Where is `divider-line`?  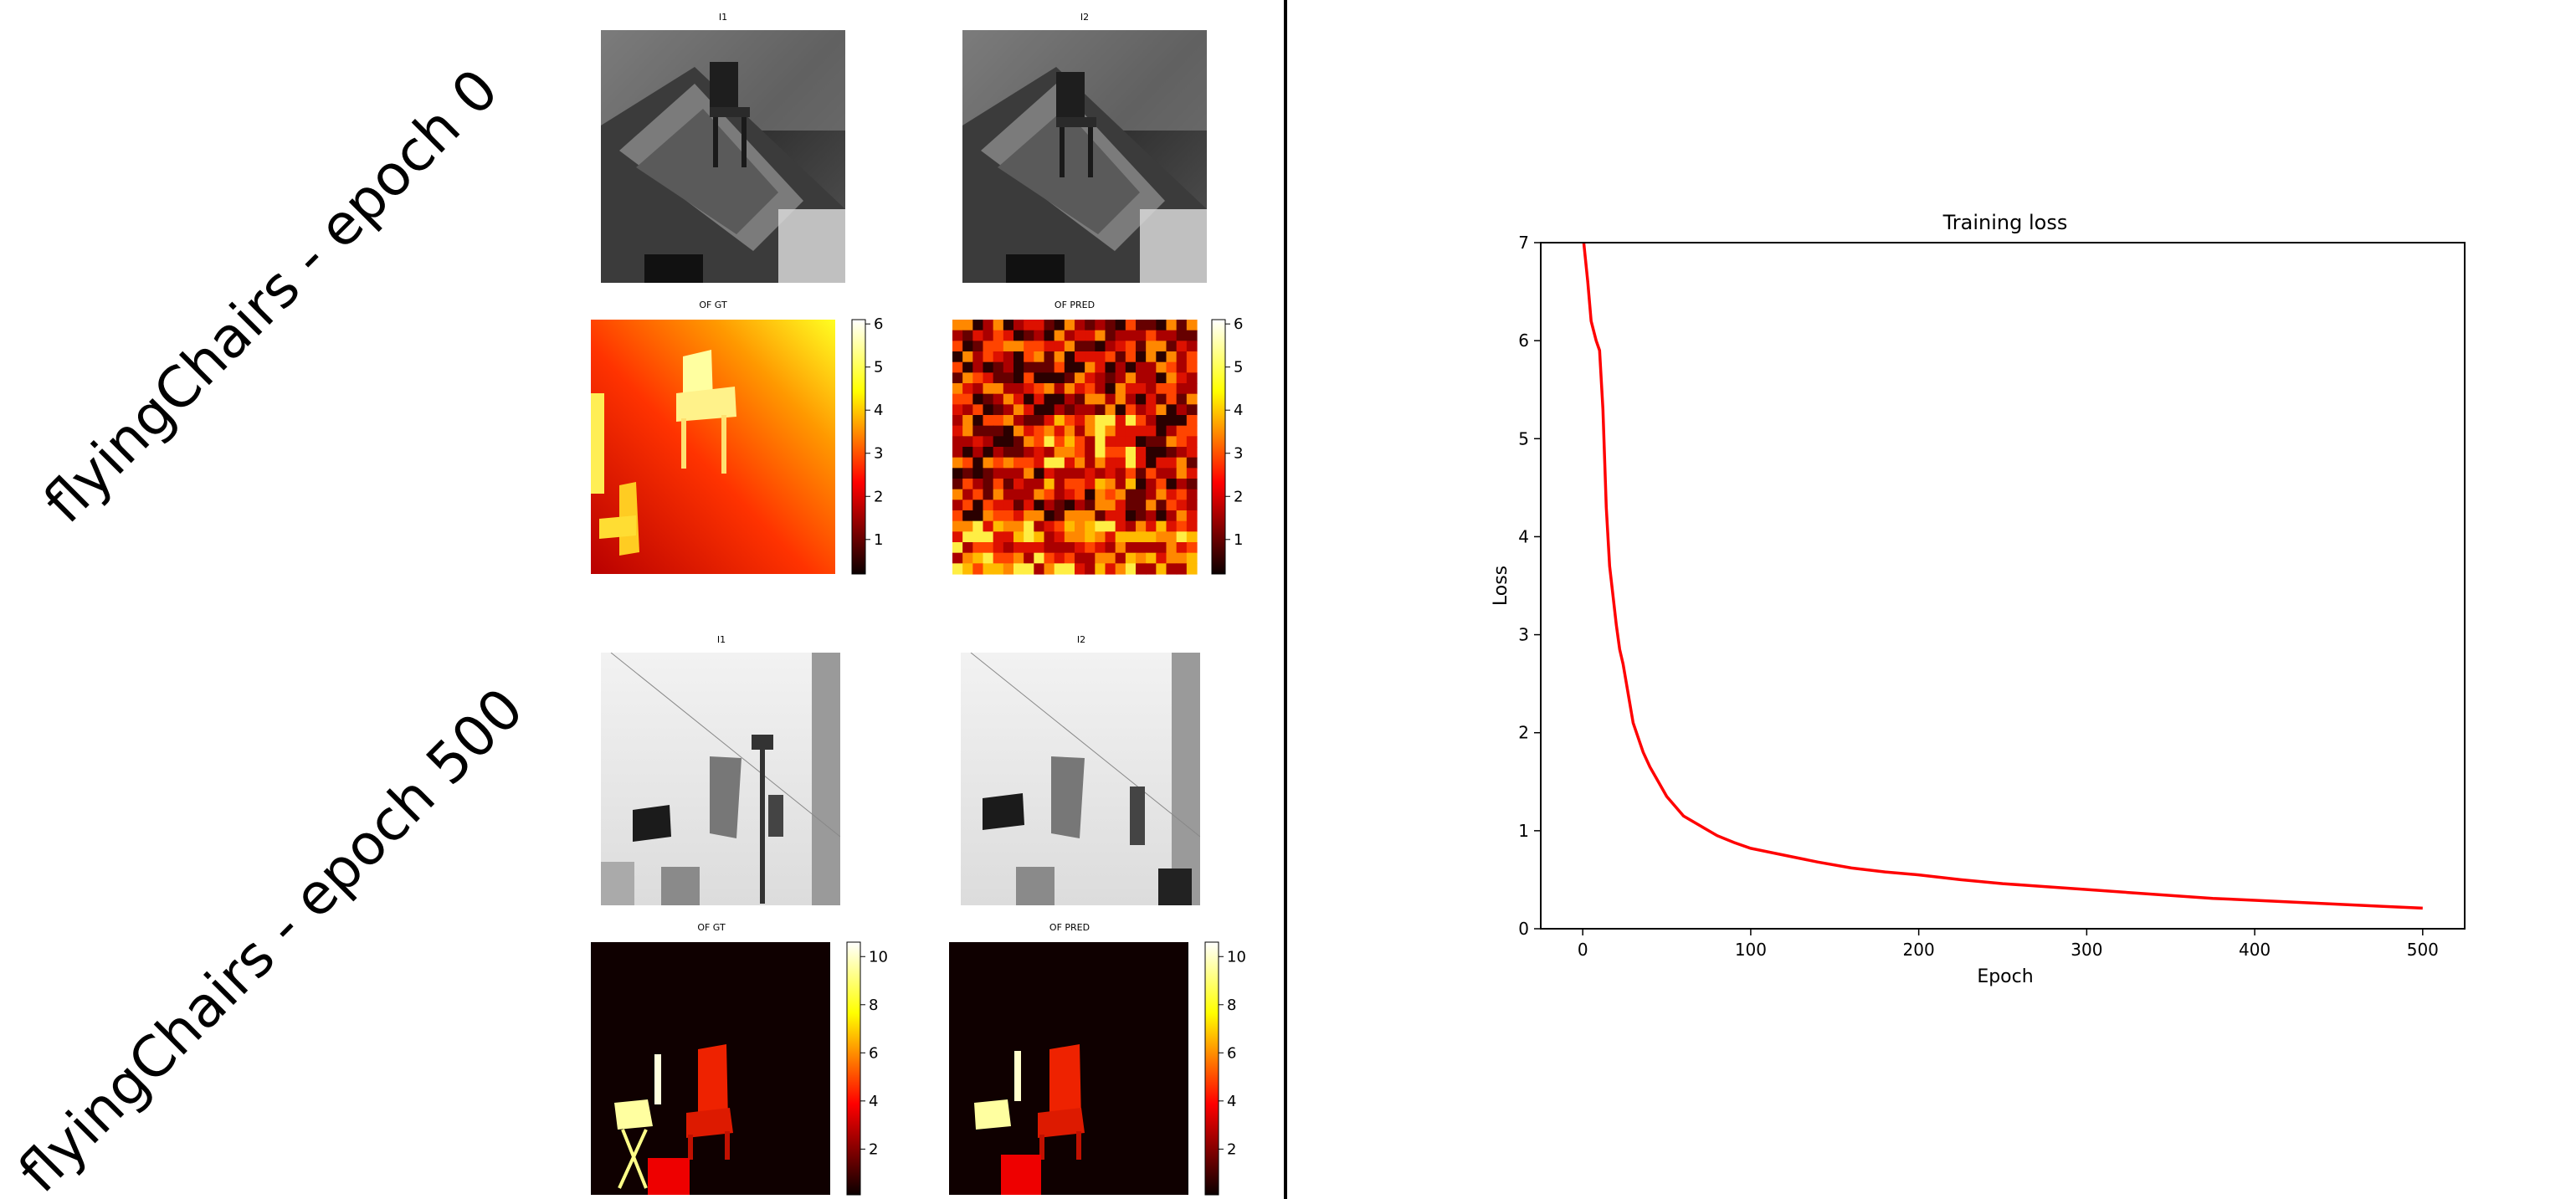
divider-line is located at coordinates (1285, 600).